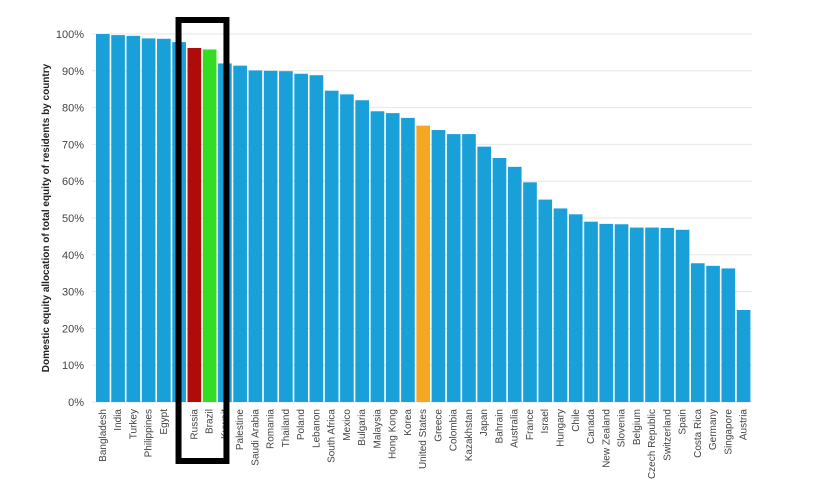 The width and height of the screenshot is (830, 502). Describe the element at coordinates (73, 366) in the screenshot. I see `y-tick-label: 10%` at that location.